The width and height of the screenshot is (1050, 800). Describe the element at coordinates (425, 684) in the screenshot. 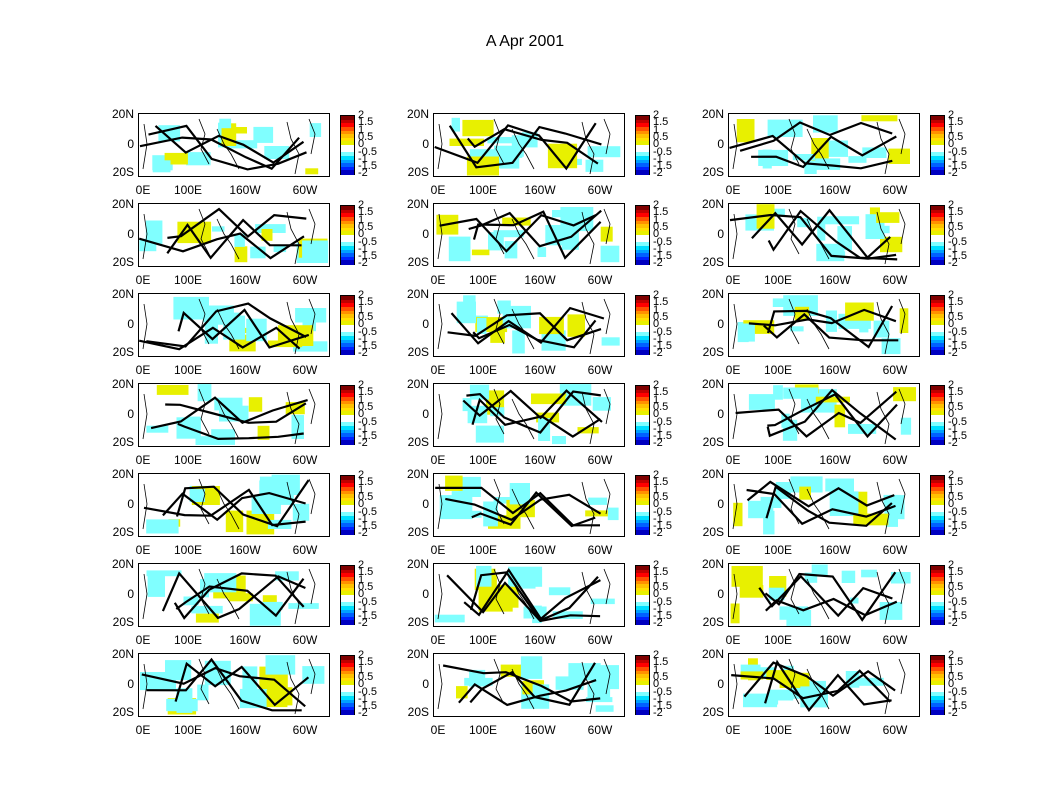

I see `lat-tick-label: 0` at that location.